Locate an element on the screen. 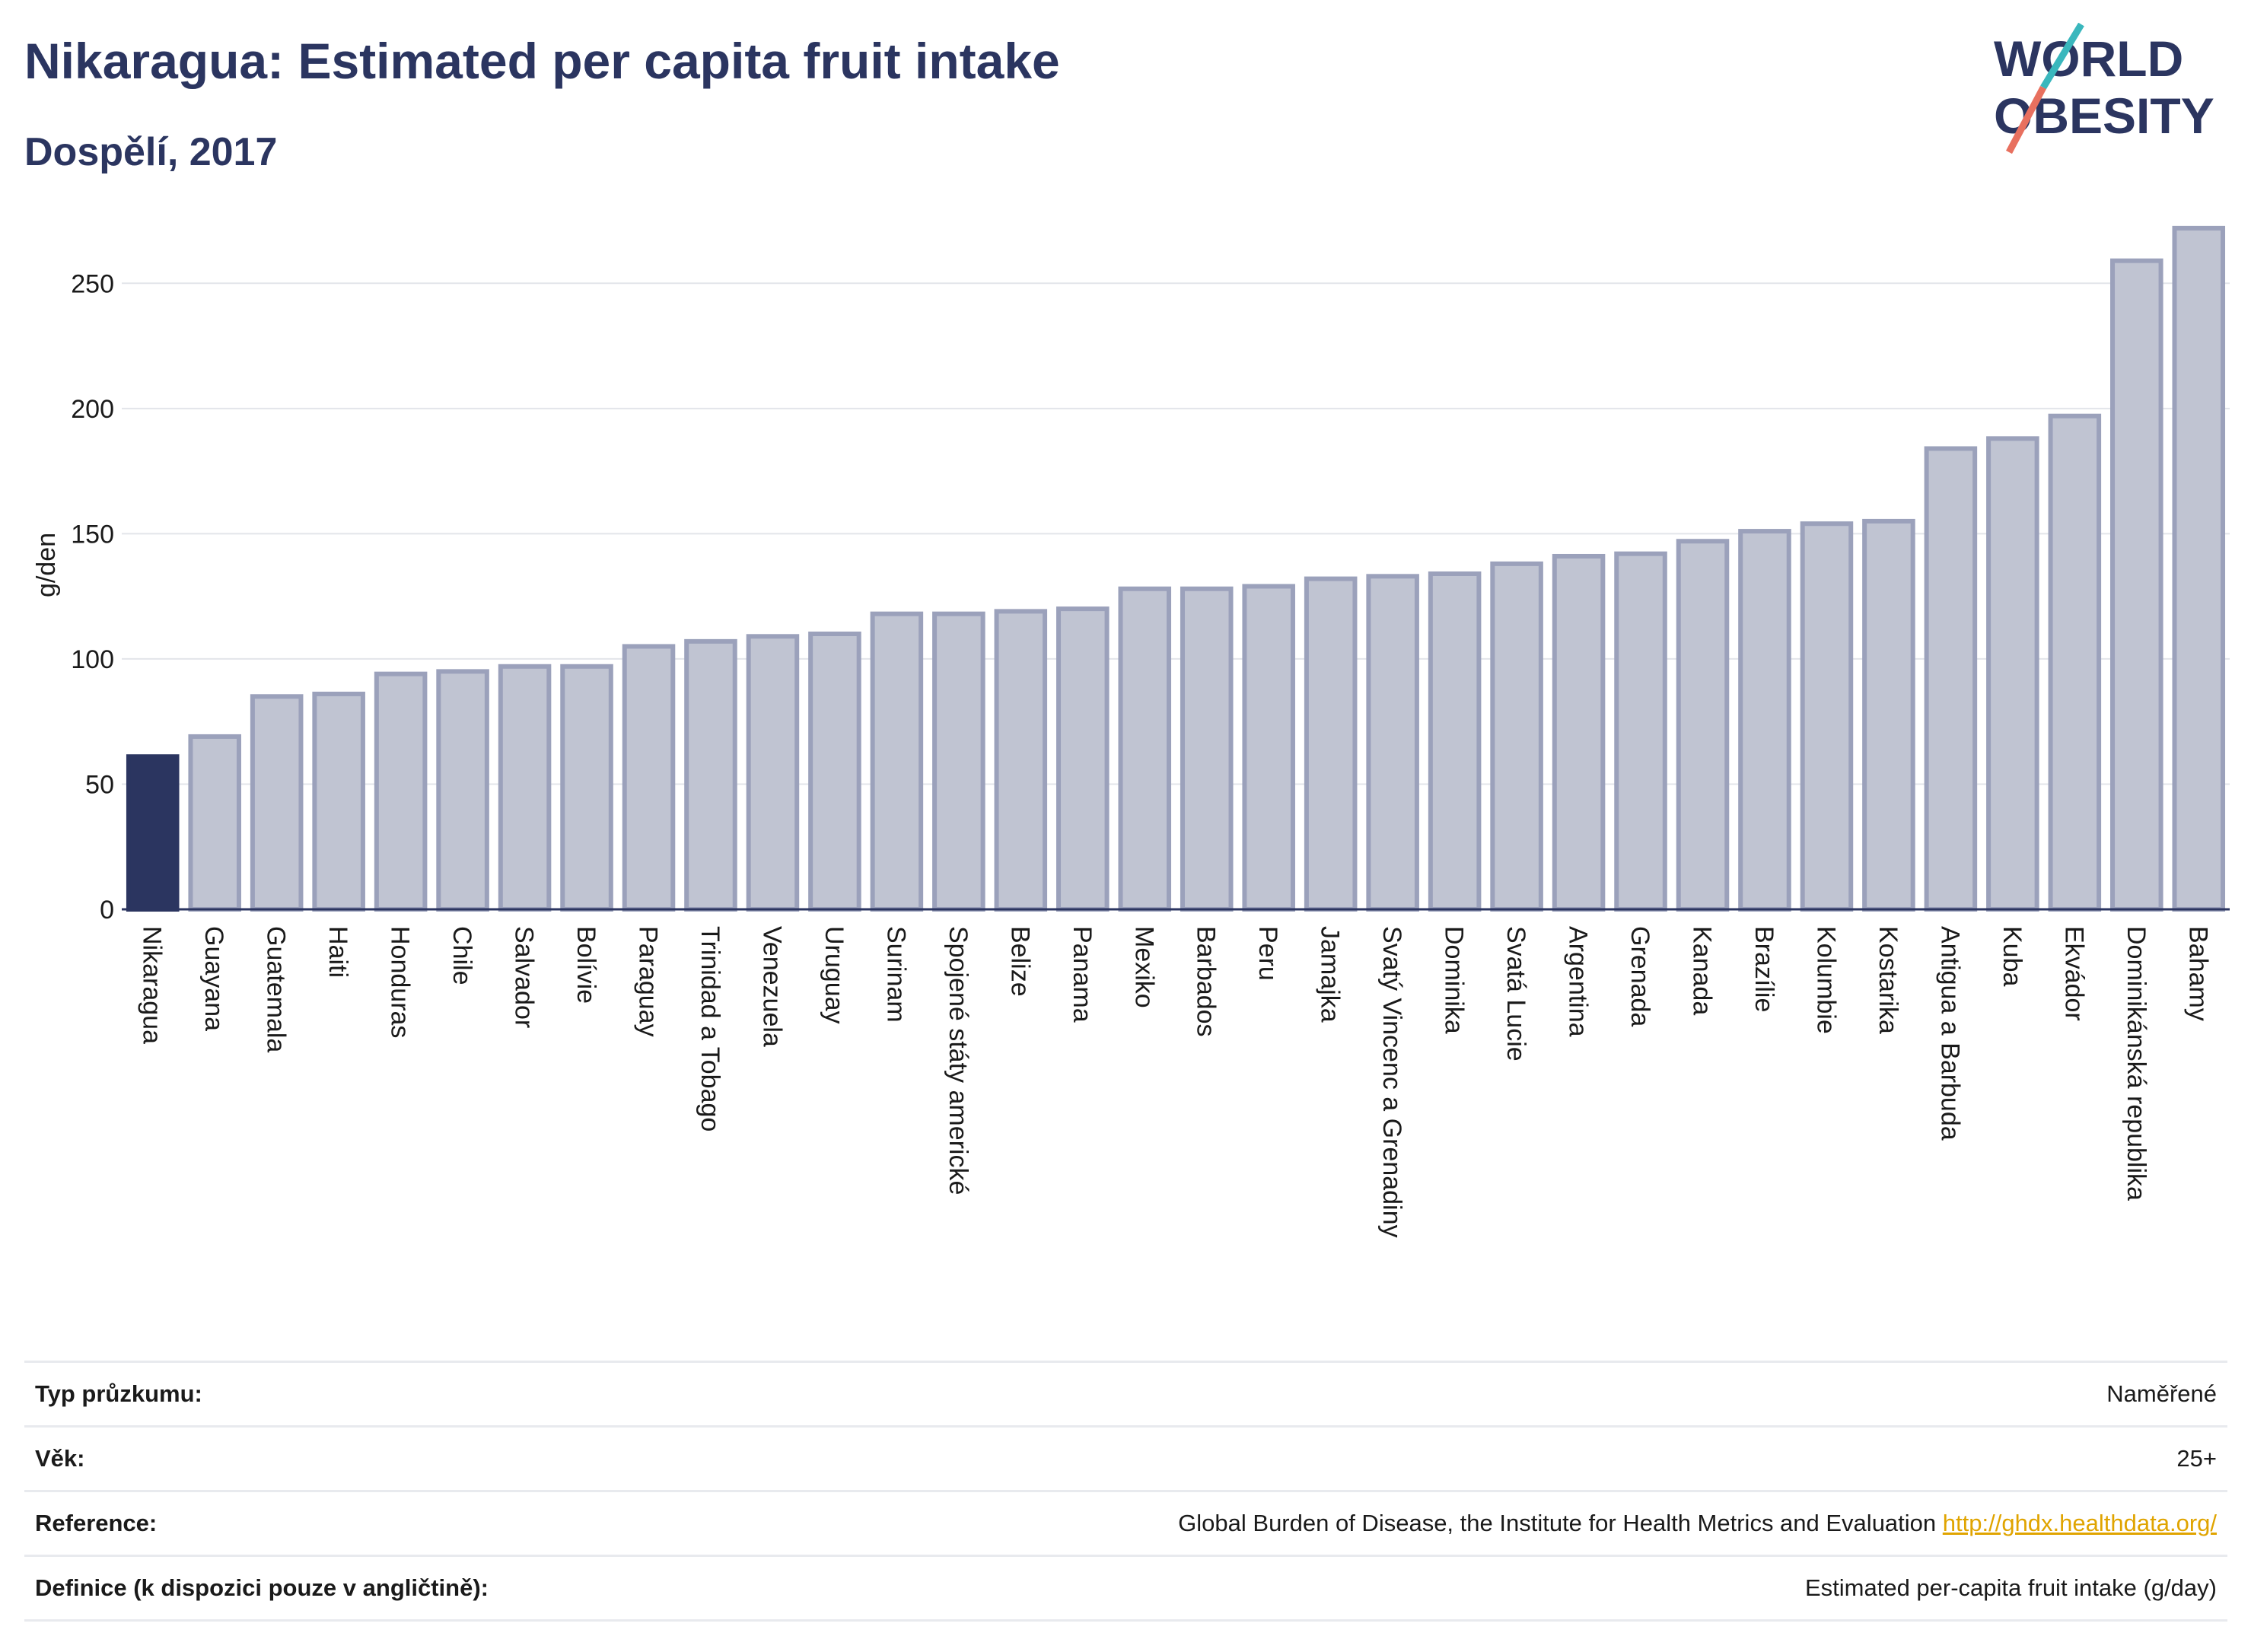 Image resolution: width=2251 pixels, height=1652 pixels. y-axis-ticks: 0 50 100 150 200 250 is located at coordinates (92, 597).